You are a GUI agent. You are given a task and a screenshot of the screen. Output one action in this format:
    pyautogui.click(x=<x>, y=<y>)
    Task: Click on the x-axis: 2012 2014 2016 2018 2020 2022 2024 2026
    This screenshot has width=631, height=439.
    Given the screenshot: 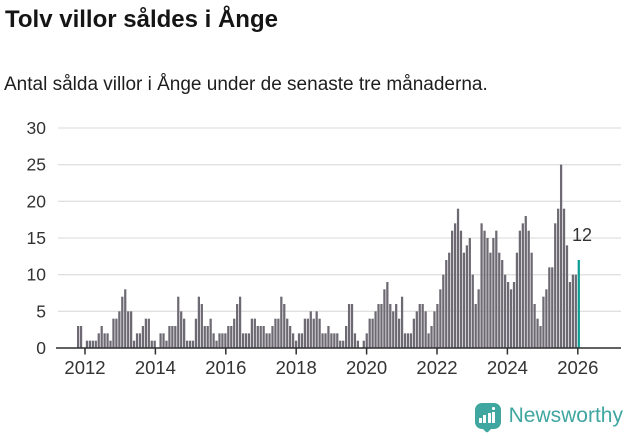 What is the action you would take?
    pyautogui.click(x=338, y=362)
    